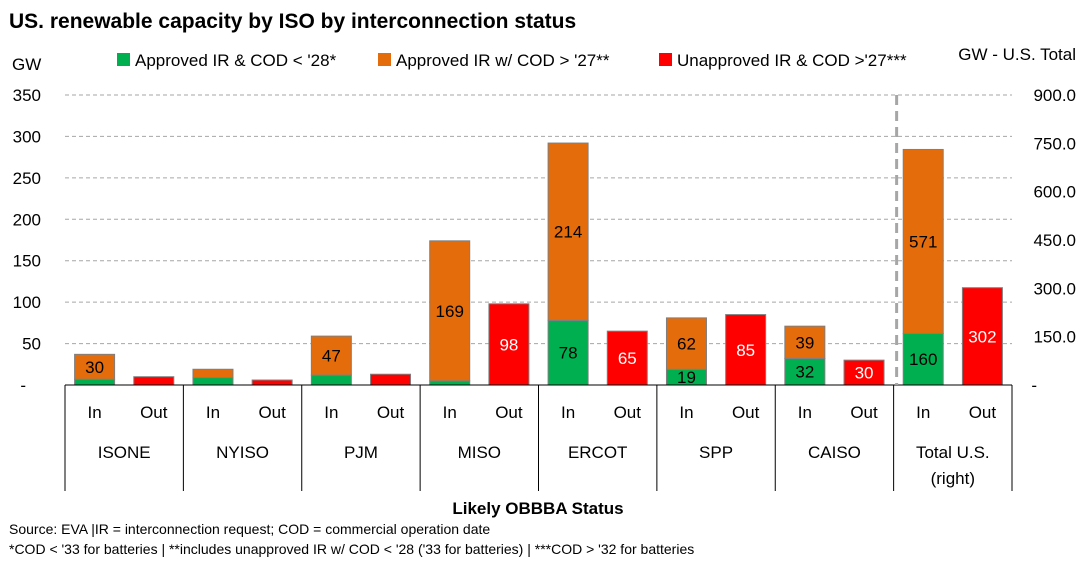 Image resolution: width=1084 pixels, height=561 pixels. What do you see at coordinates (27, 95) in the screenshot?
I see `y-tick-left: 350` at bounding box center [27, 95].